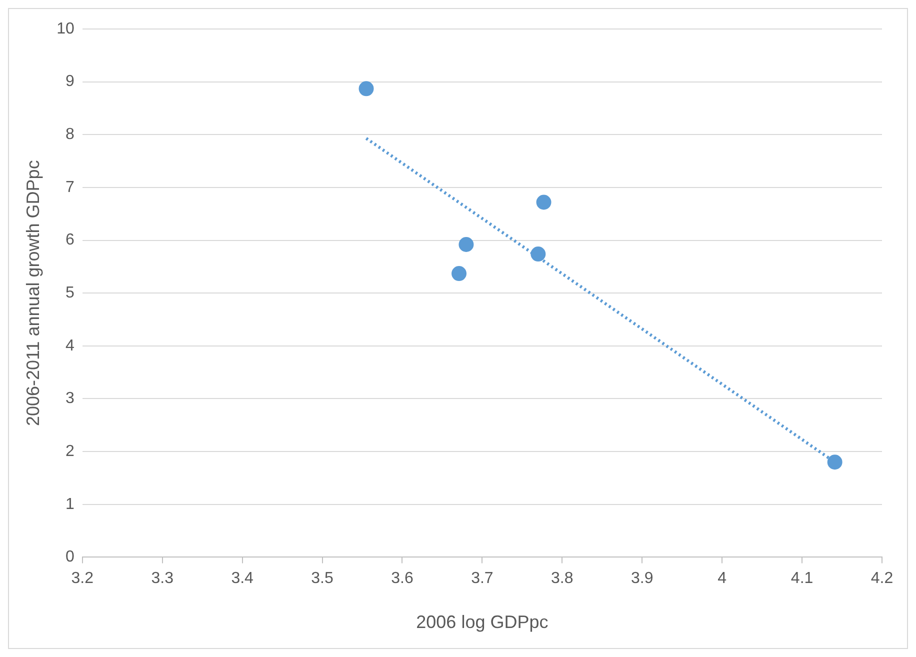 This screenshot has width=916, height=657. Describe the element at coordinates (722, 579) in the screenshot. I see `x-tick-label: 4` at that location.